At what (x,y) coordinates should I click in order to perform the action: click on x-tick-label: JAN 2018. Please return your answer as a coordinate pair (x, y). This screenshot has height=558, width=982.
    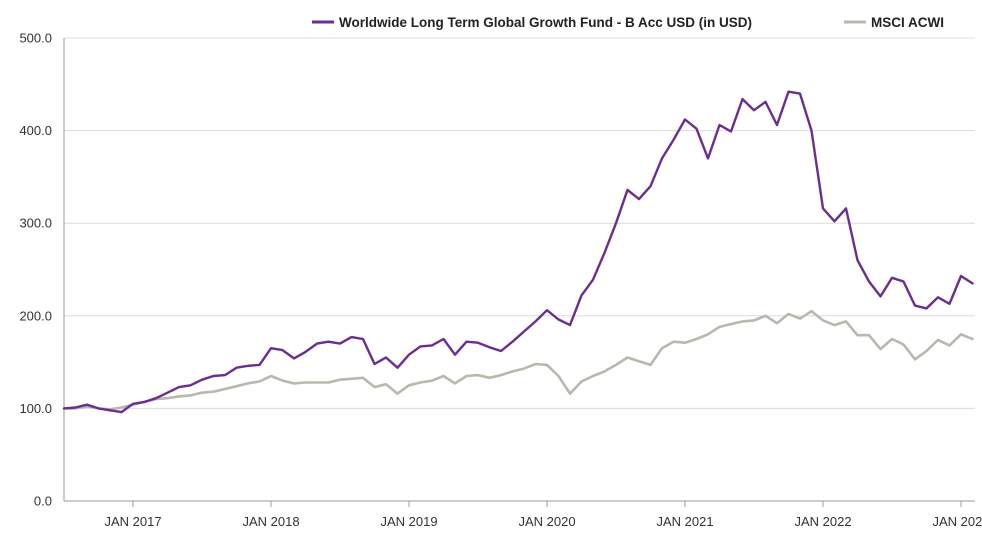
    Looking at the image, I should click on (270, 521).